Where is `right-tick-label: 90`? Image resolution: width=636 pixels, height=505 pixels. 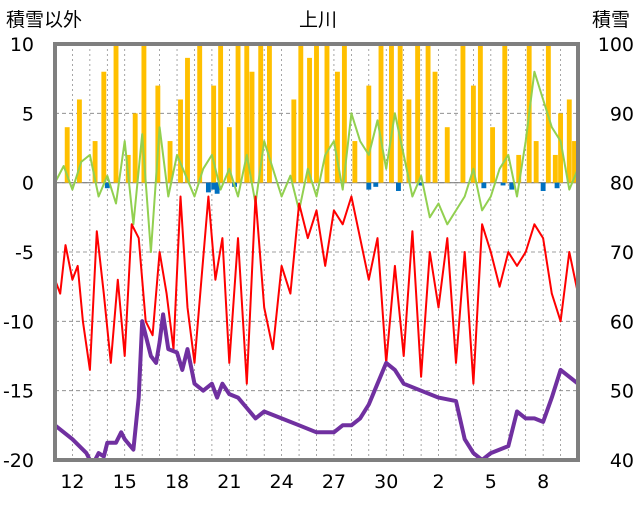 right-tick-label: 90 is located at coordinates (622, 114).